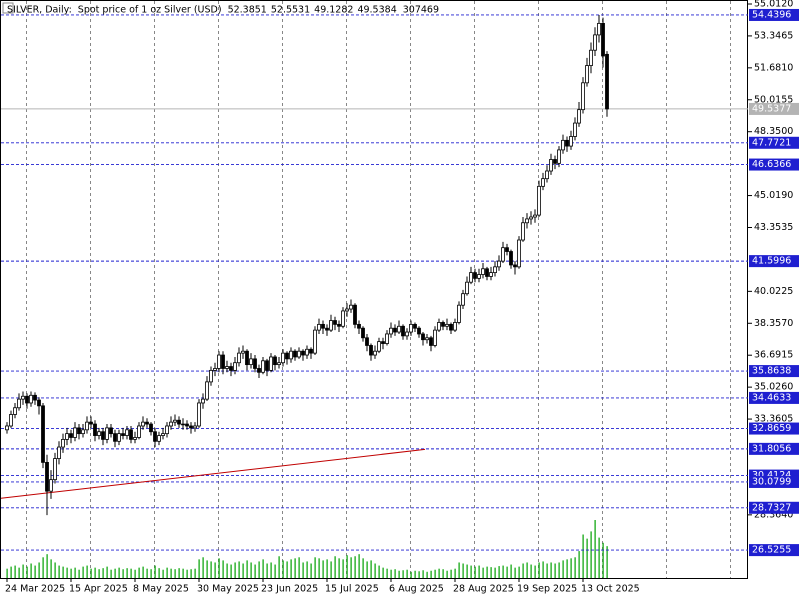  Describe the element at coordinates (773, 195) in the screenshot. I see `y-tick-label: 45.0190` at that location.